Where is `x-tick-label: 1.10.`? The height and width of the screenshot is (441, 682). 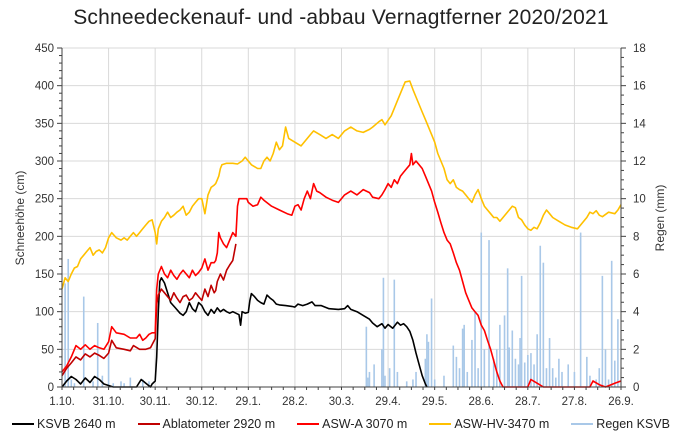
x-tick-label: 1.10. is located at coordinates (62, 402).